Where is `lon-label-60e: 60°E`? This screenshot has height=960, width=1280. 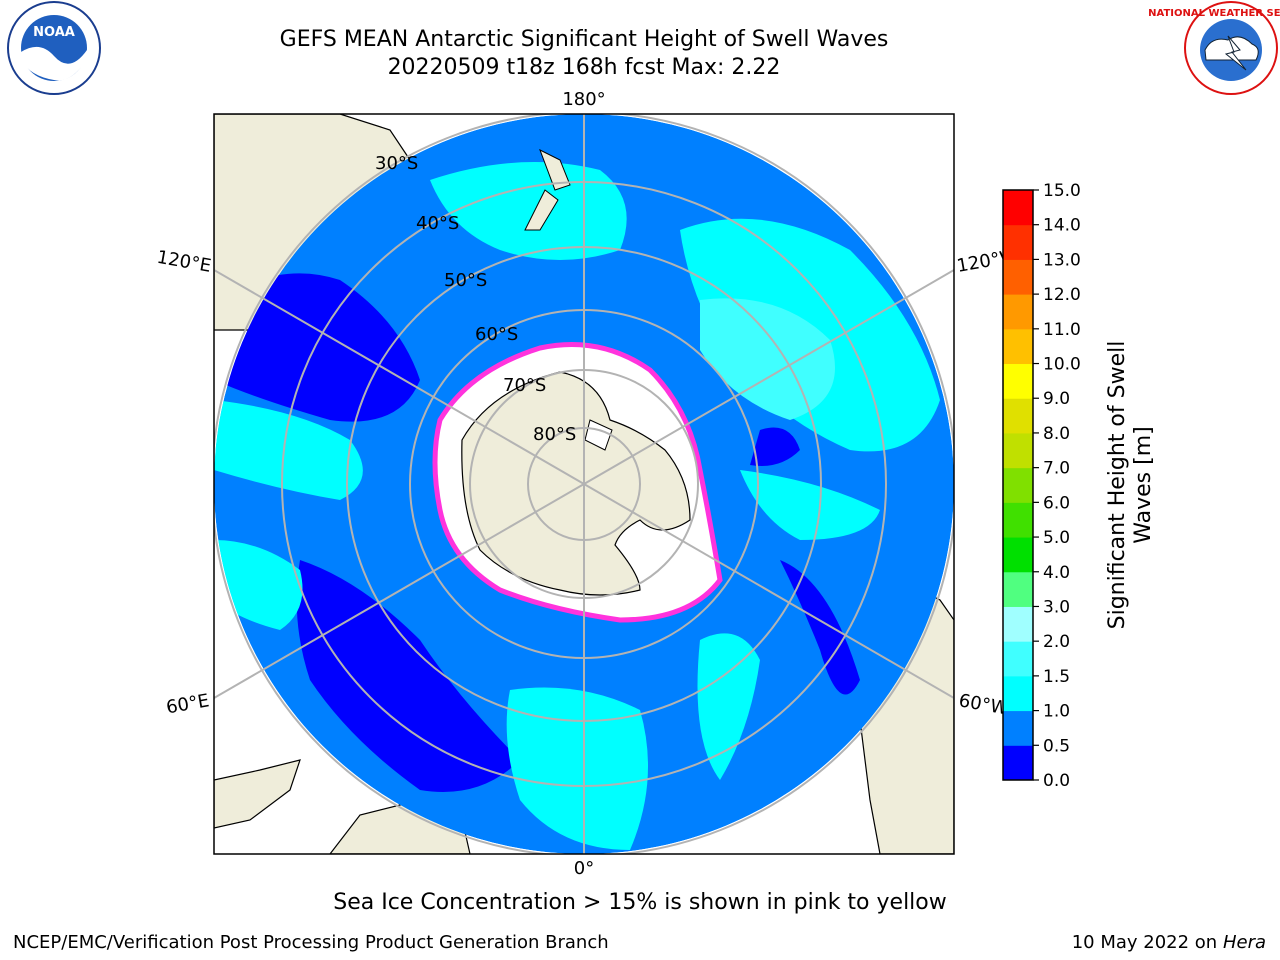
lon-label-60e: 60°E is located at coordinates (188, 704).